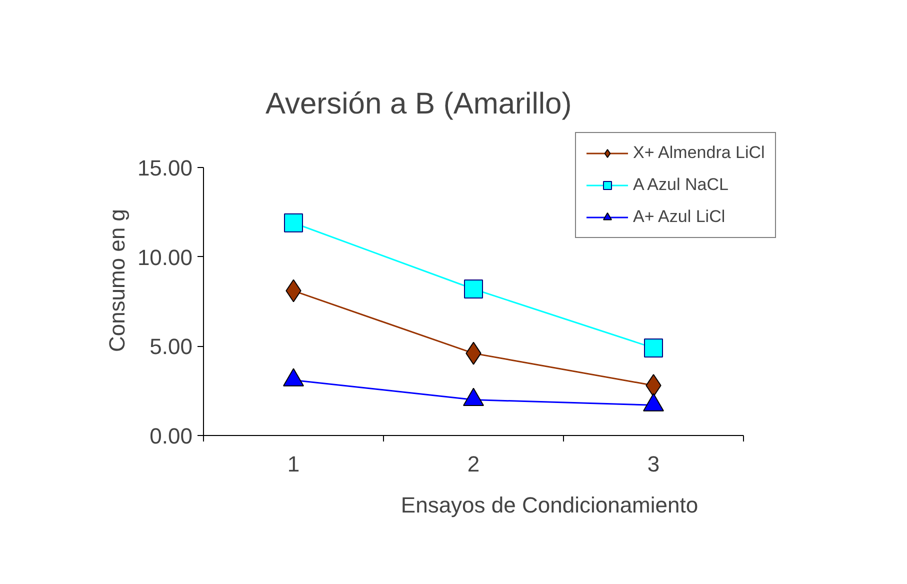 The width and height of the screenshot is (907, 584). I want to click on legend-label: X+ Almendra LiCl, so click(699, 153).